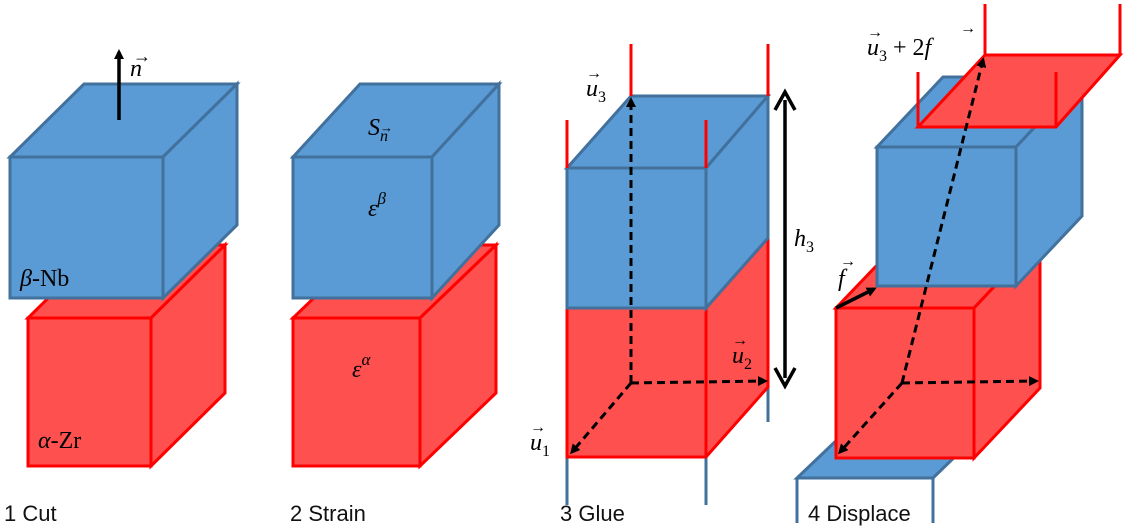 The image size is (1132, 529). Describe the element at coordinates (377, 205) in the screenshot. I see `eps-beta-label: εβ` at that location.